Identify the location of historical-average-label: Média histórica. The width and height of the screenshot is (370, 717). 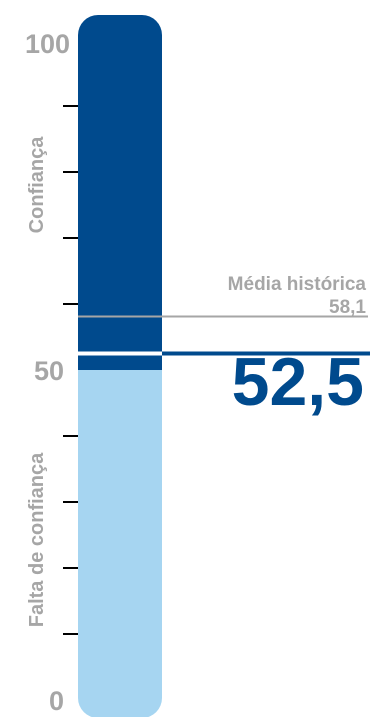
(297, 284).